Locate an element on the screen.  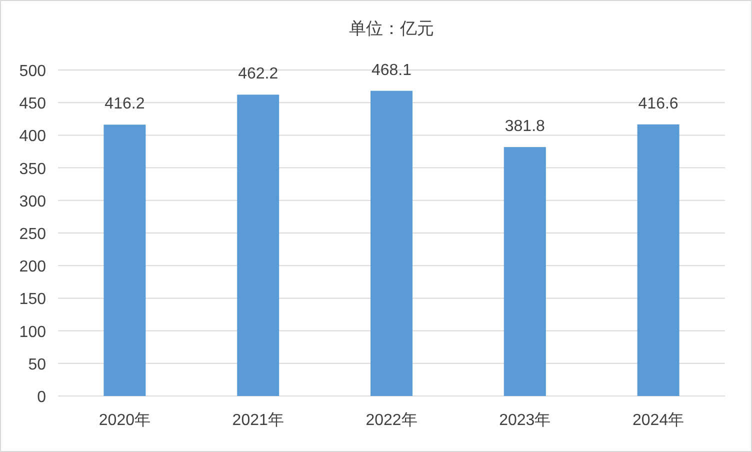
chart-title: 单位：亿元 is located at coordinates (391, 28).